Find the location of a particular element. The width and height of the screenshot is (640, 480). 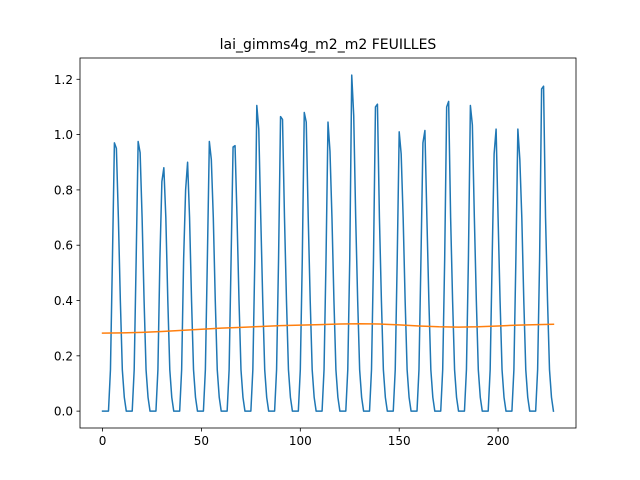

x-axis: 0 50 100 150 200 is located at coordinates (304, 438).